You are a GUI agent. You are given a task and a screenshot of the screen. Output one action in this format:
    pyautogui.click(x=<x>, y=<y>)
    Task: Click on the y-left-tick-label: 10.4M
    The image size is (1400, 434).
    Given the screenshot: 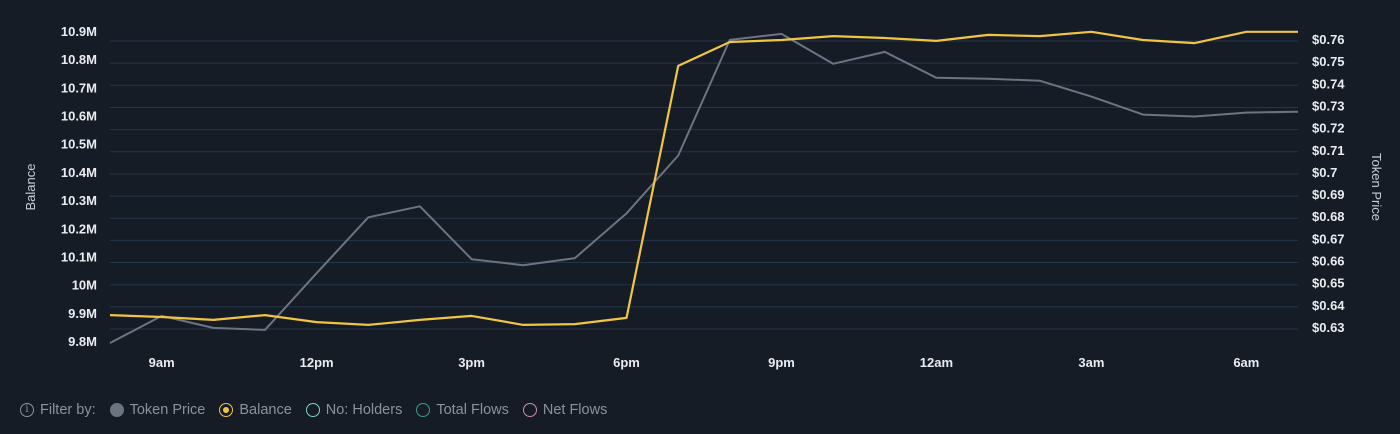 What is the action you would take?
    pyautogui.click(x=79, y=172)
    